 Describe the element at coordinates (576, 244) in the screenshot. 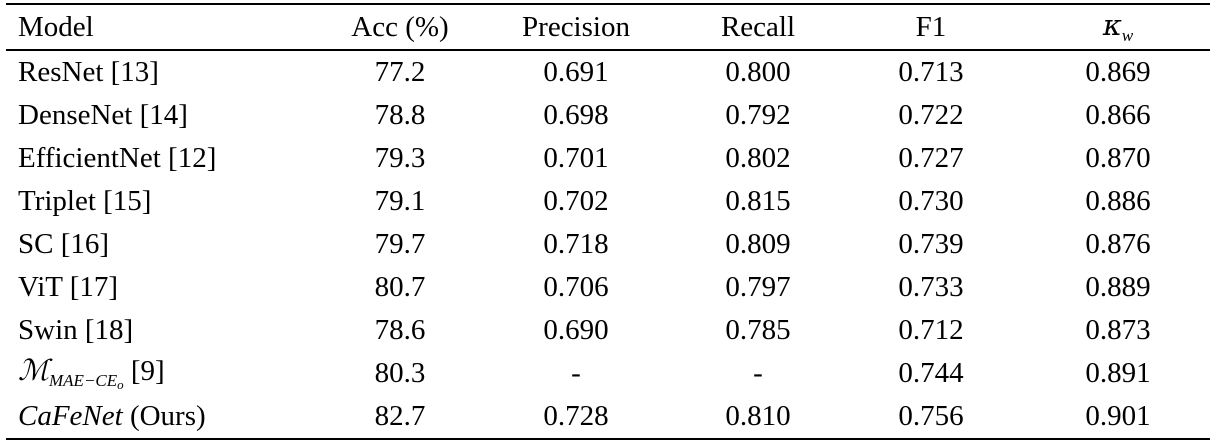

I see `cell-precision: 0.718` at that location.